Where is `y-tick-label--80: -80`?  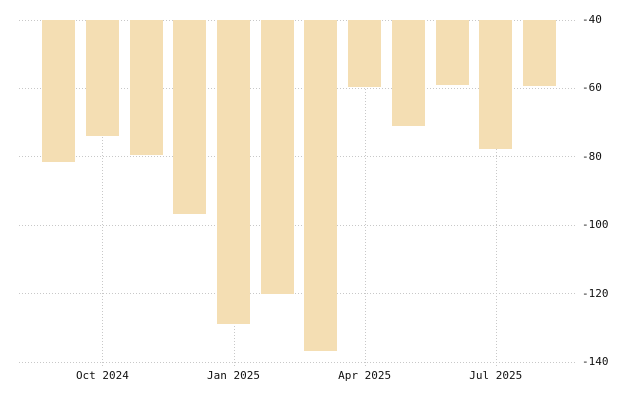
y-tick-label--80: -80 is located at coordinates (592, 156).